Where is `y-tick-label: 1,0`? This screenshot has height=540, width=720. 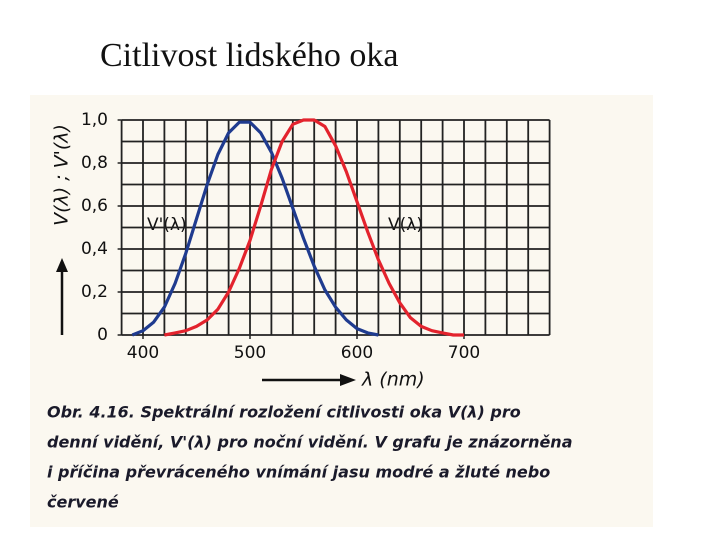 y-tick-label: 1,0 is located at coordinates (94, 120).